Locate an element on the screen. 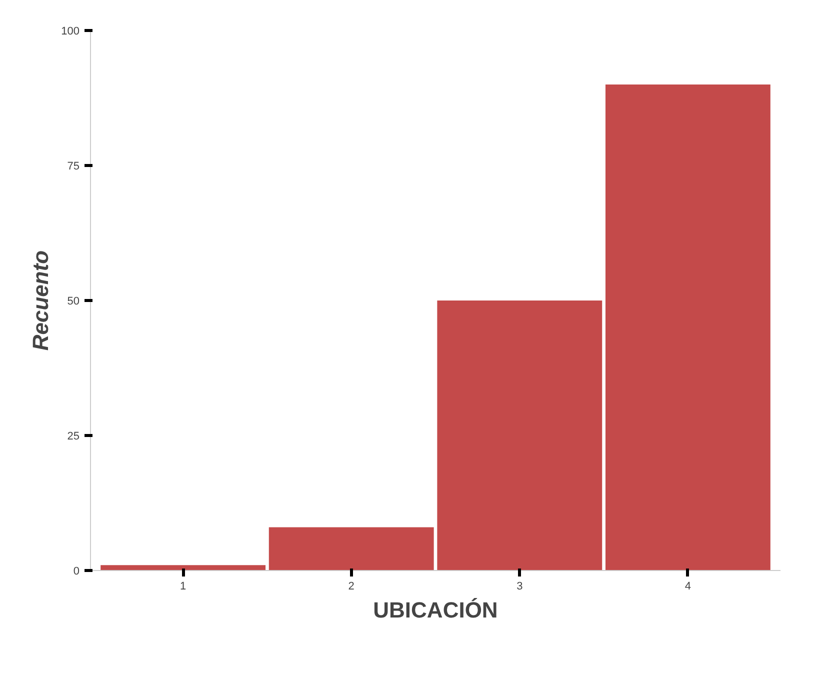 The width and height of the screenshot is (816, 682). y-tick-label: 75 is located at coordinates (73, 166).